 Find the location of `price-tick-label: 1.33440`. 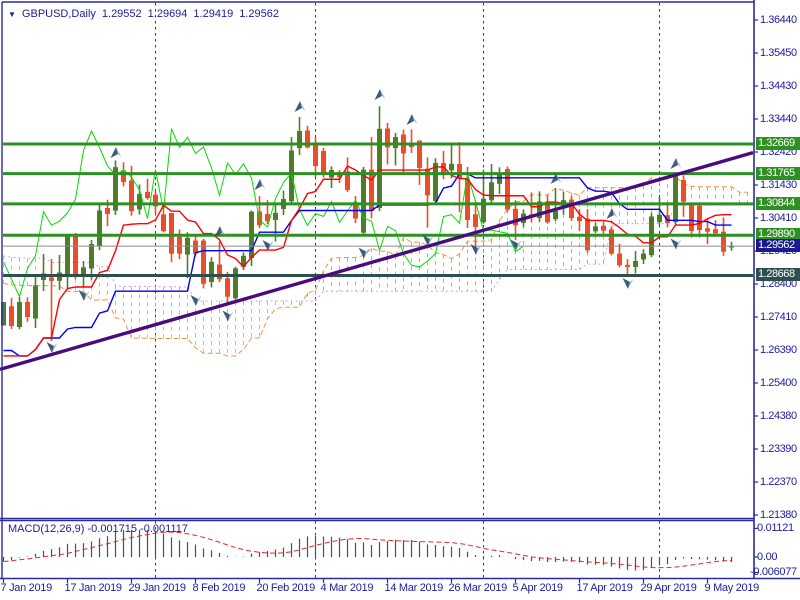

price-tick-label: 1.33440 is located at coordinates (778, 119).